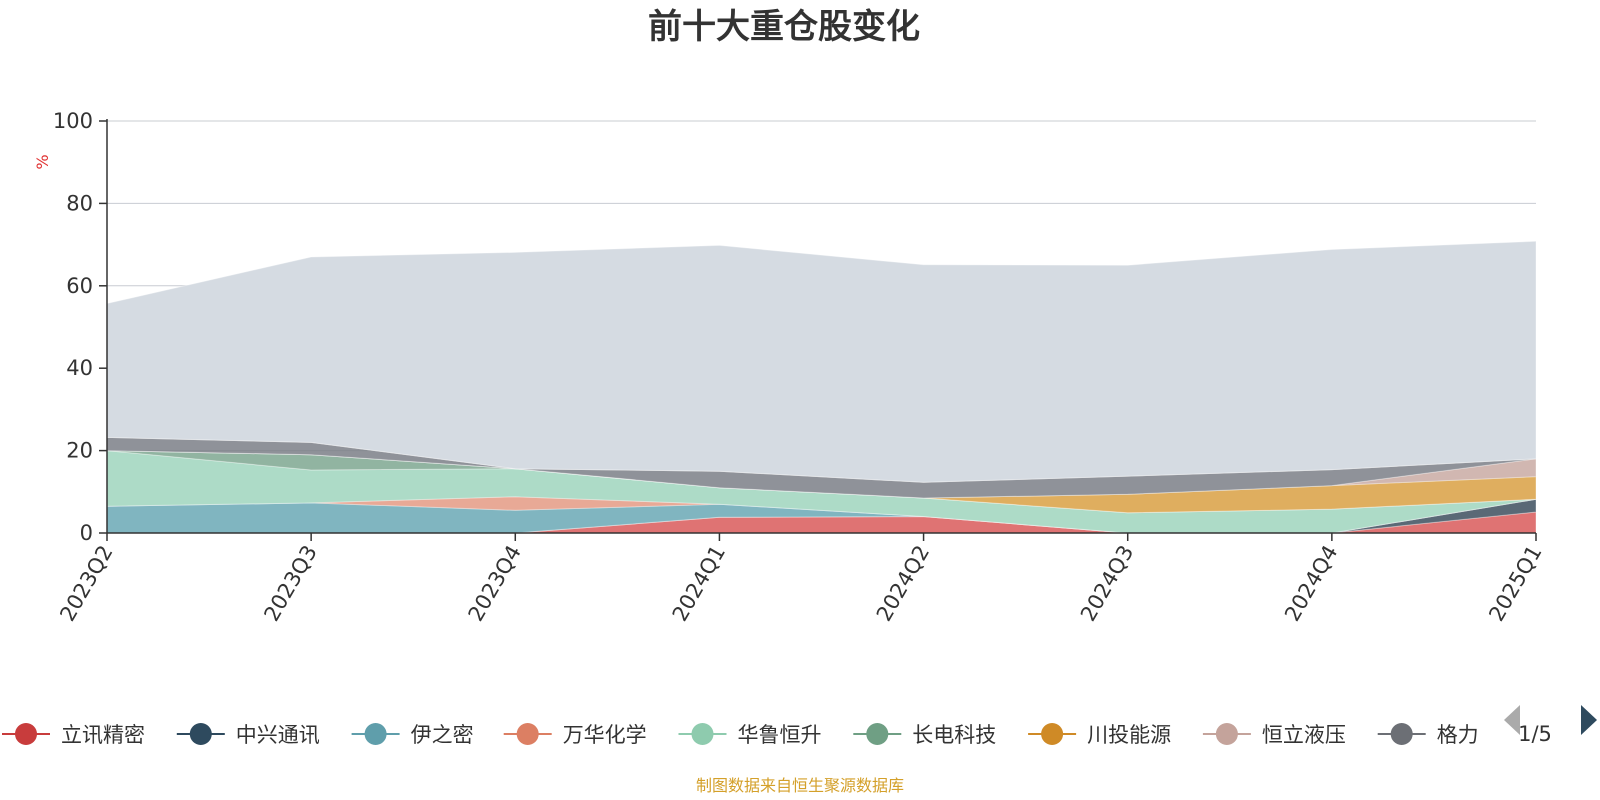 This screenshot has height=800, width=1600. What do you see at coordinates (42, 161) in the screenshot?
I see `y-axis-unit: %` at bounding box center [42, 161].